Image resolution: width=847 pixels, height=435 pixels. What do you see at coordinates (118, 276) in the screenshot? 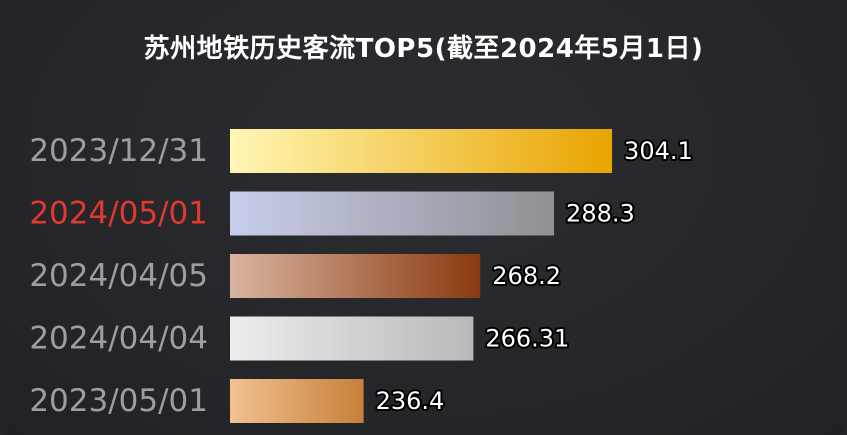
I see `category-label: 2024/04/05` at bounding box center [118, 276].